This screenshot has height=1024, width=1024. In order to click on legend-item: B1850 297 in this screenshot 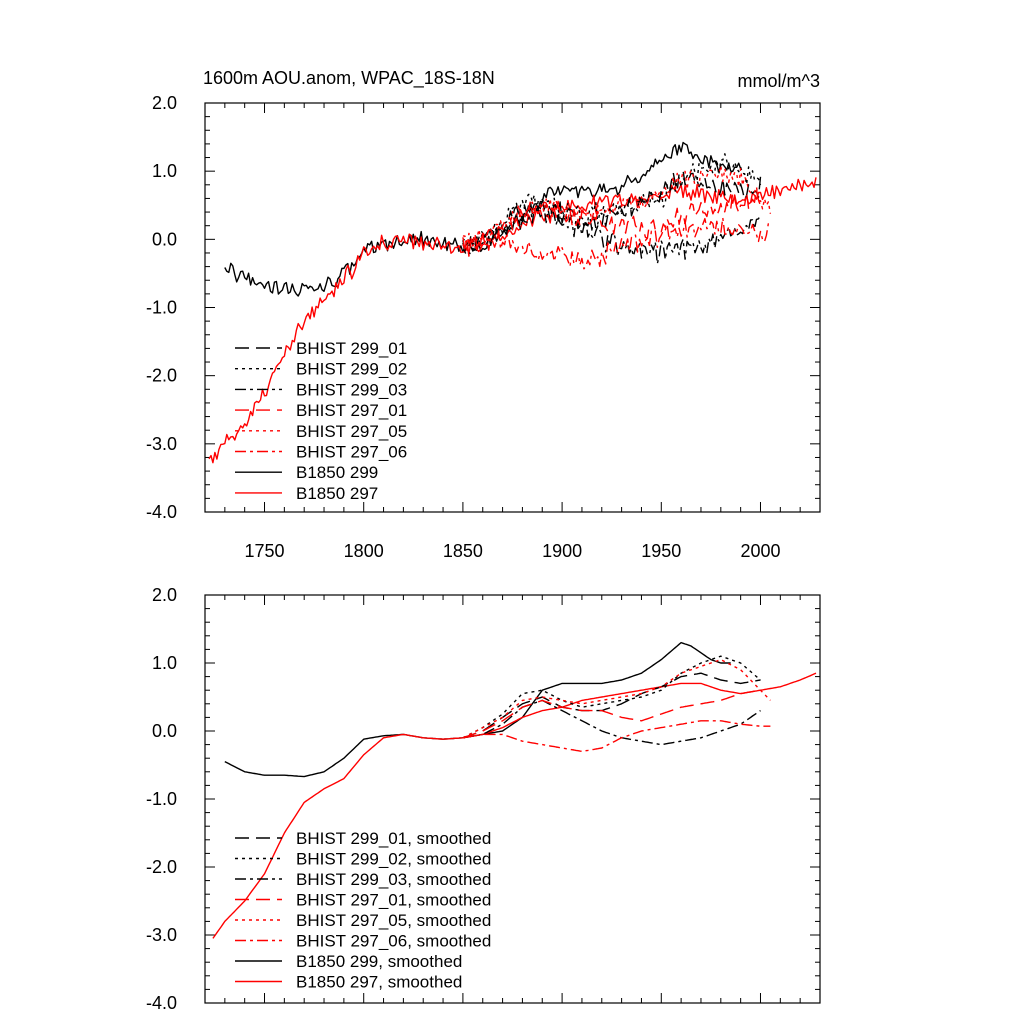, I will do `click(306, 493)`.